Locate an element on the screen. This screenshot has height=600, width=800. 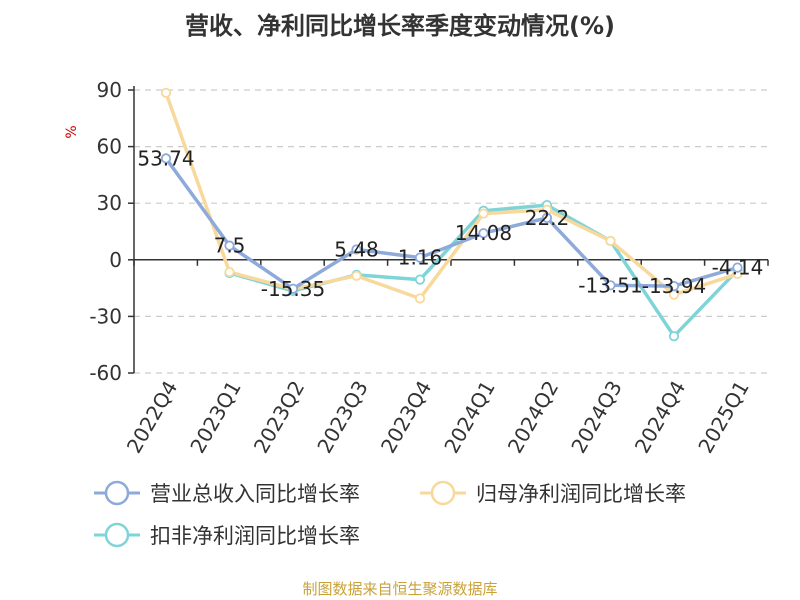
legend-item-revenue: 营业总收入同比增长率 is located at coordinates (227, 493).